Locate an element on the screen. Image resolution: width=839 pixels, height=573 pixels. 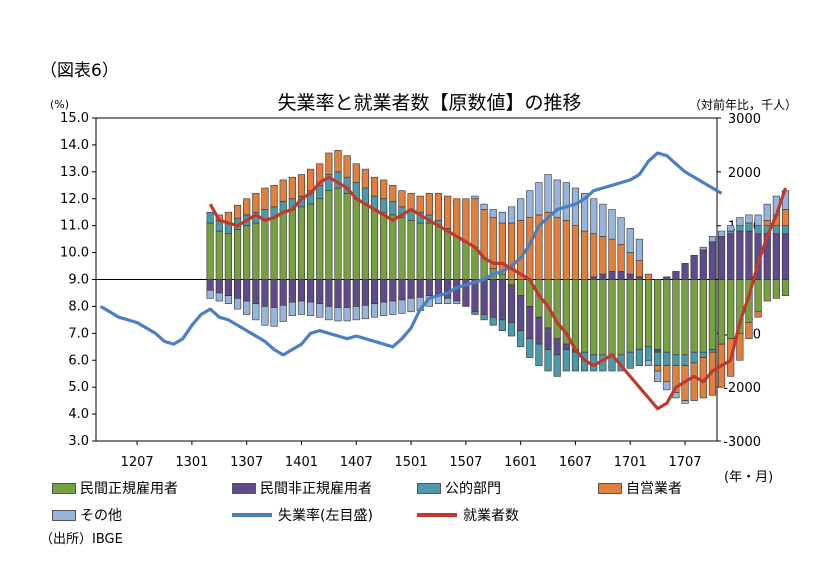
x-tick-label: 1401 is located at coordinates (301, 462).